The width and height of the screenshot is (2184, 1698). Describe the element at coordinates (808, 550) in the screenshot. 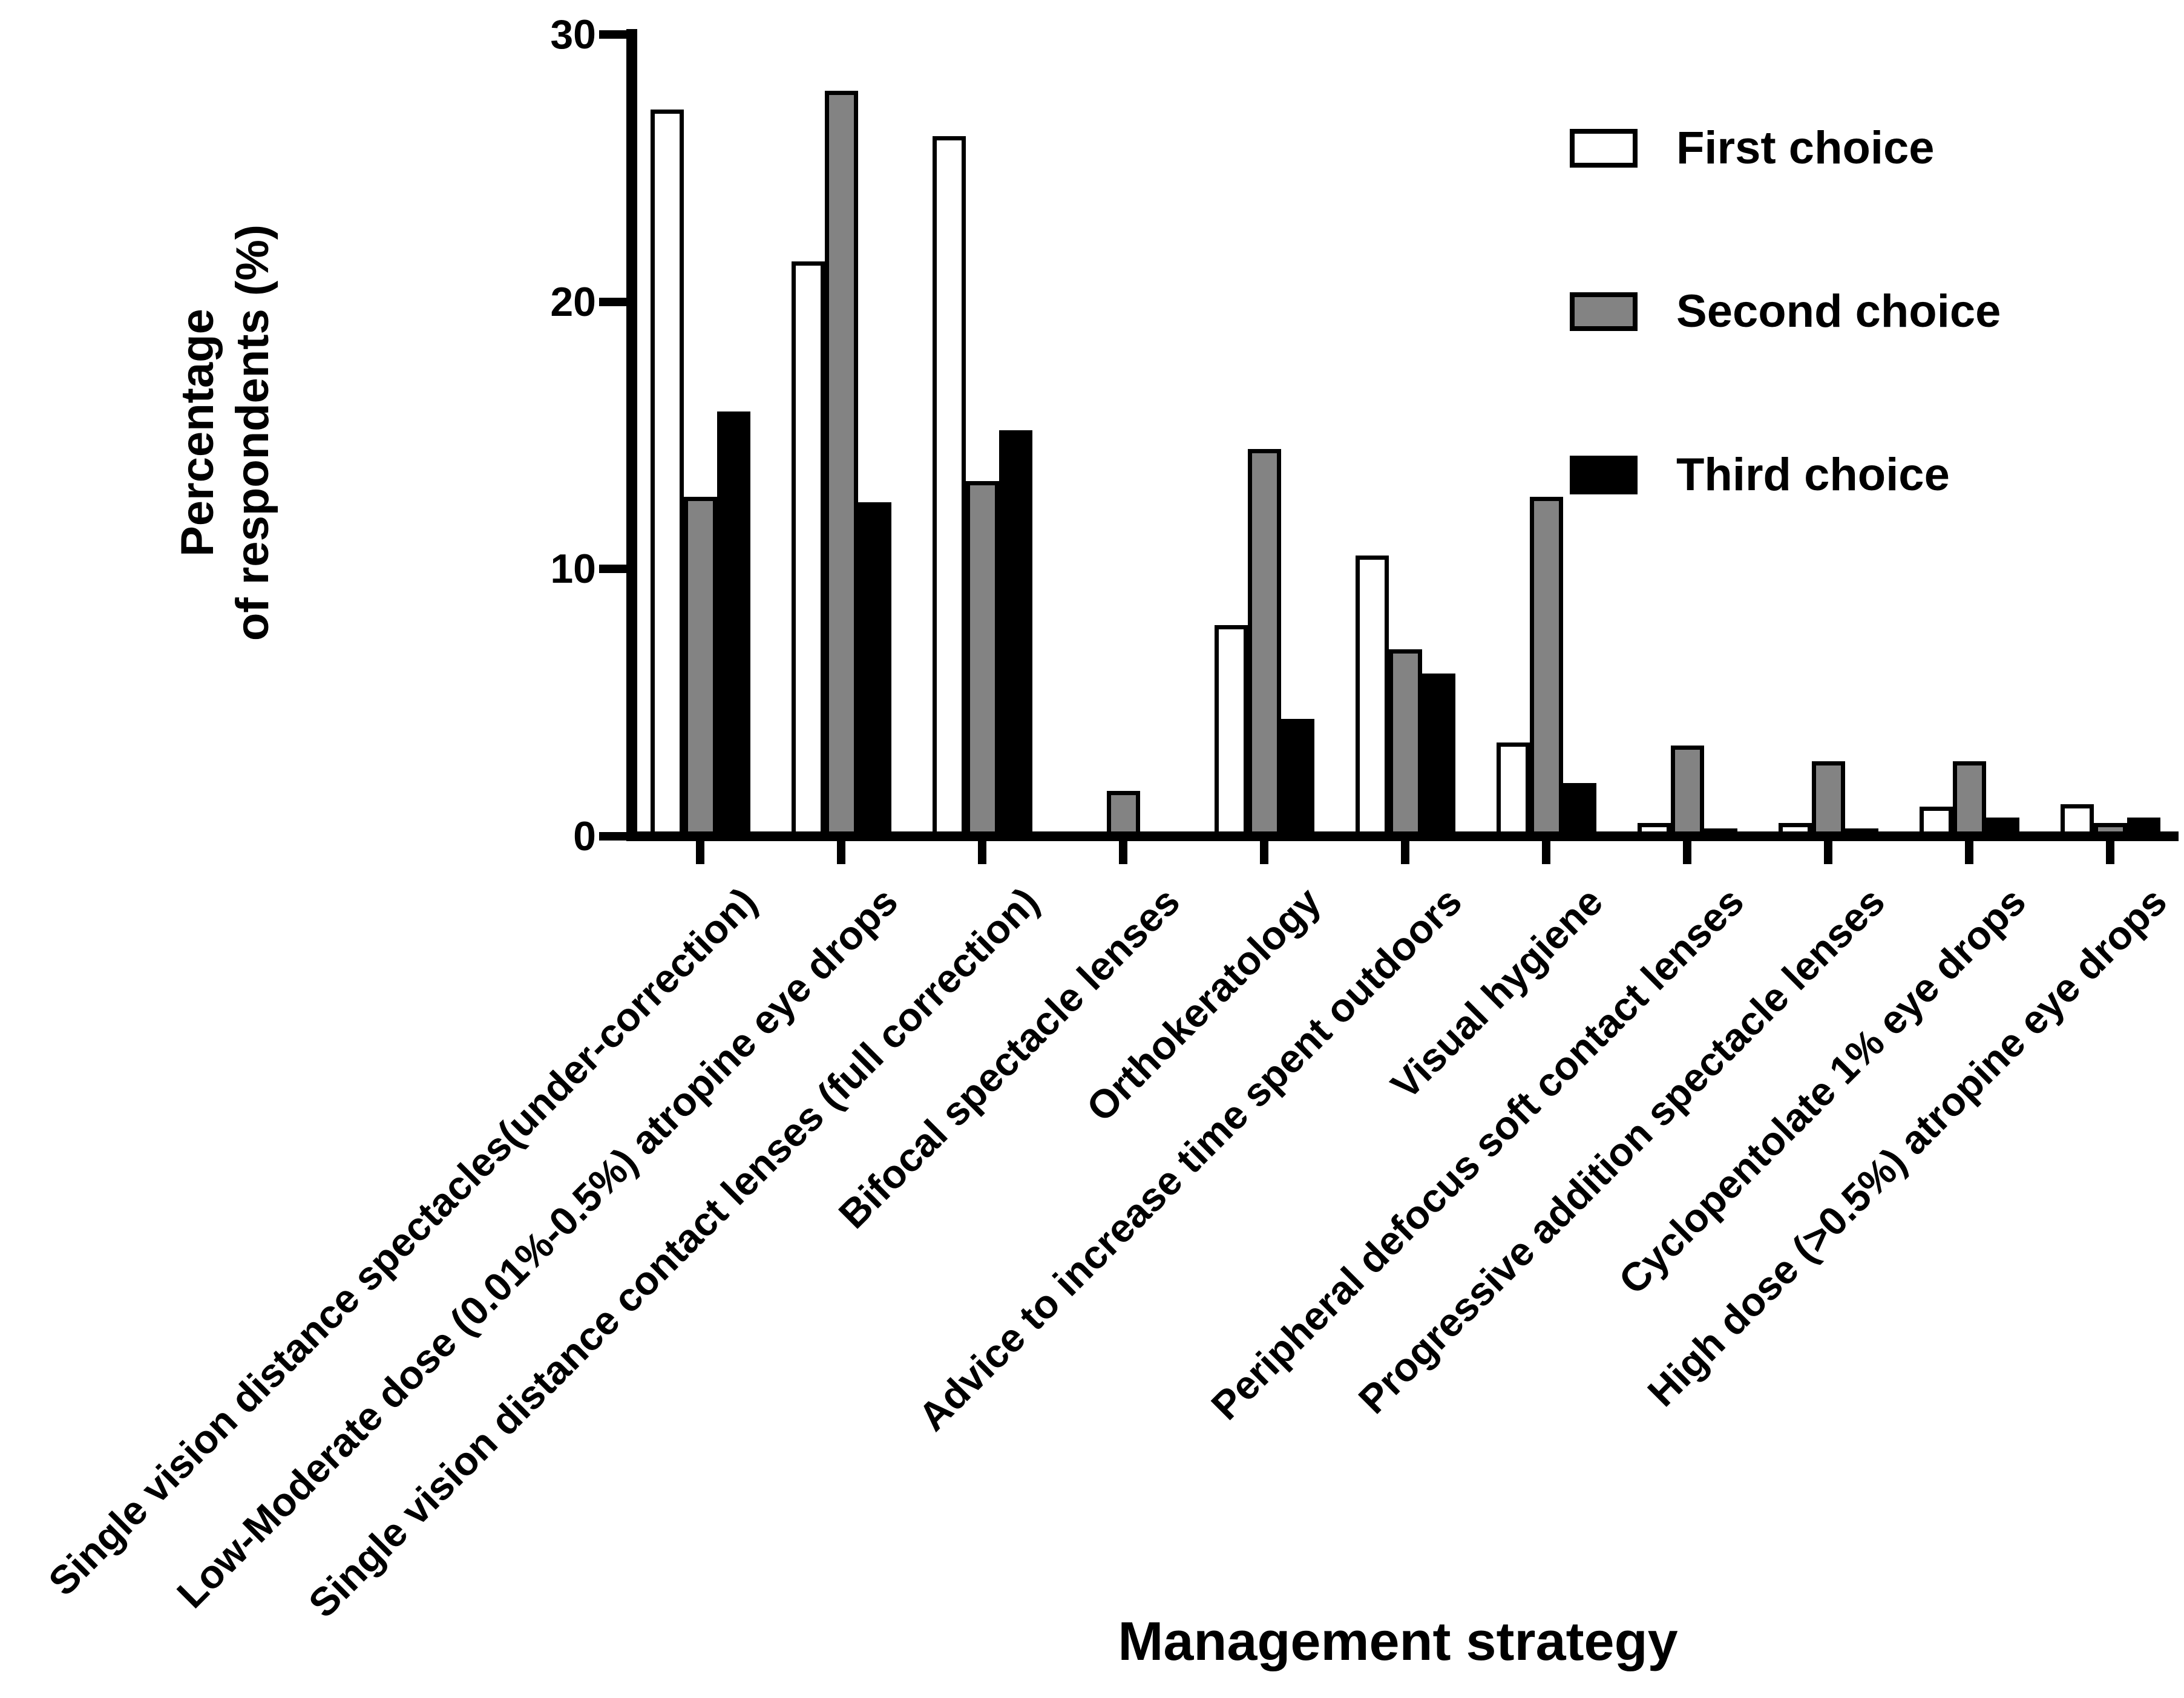

I see `bar-first-choice-c2` at that location.